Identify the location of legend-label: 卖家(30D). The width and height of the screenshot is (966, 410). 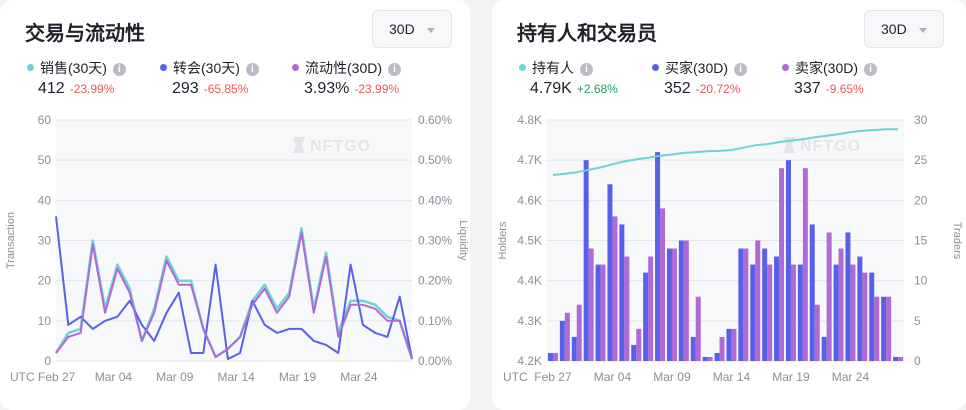
(827, 68).